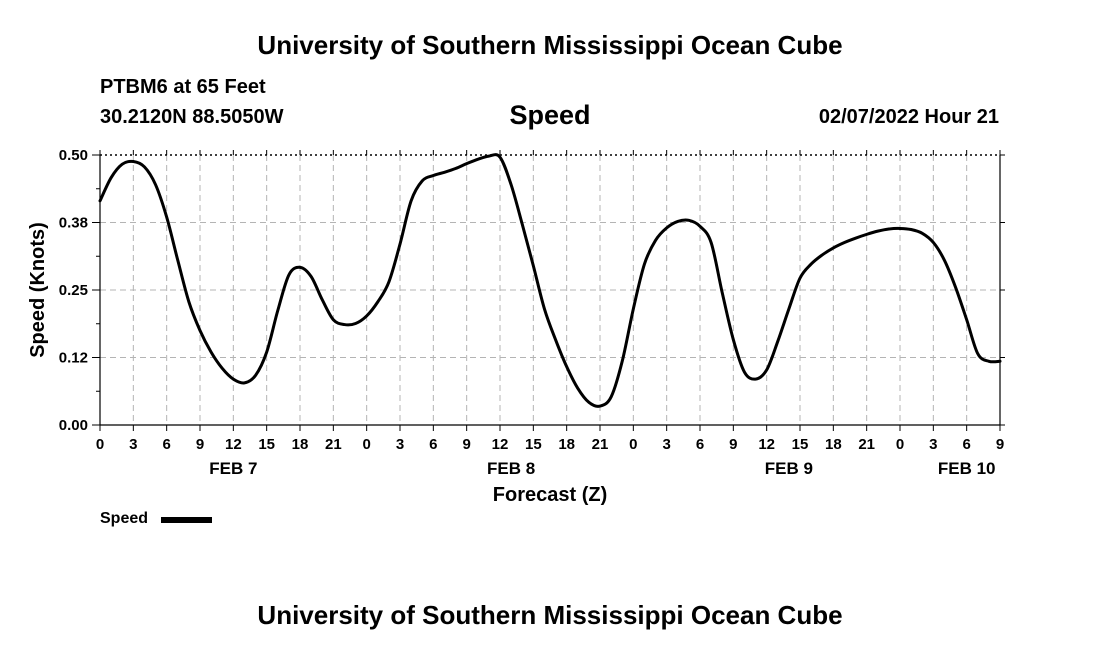 Image resolution: width=1100 pixels, height=650 pixels. I want to click on day-label: FEB 10, so click(967, 468).